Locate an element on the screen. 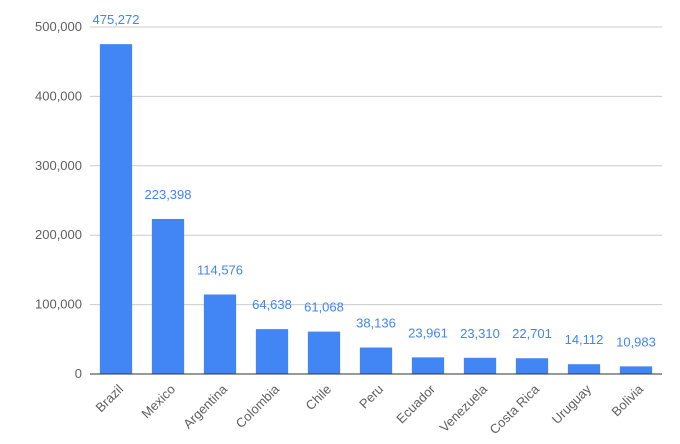 The image size is (680, 444). x-category-label: Costa Rica is located at coordinates (515, 409).